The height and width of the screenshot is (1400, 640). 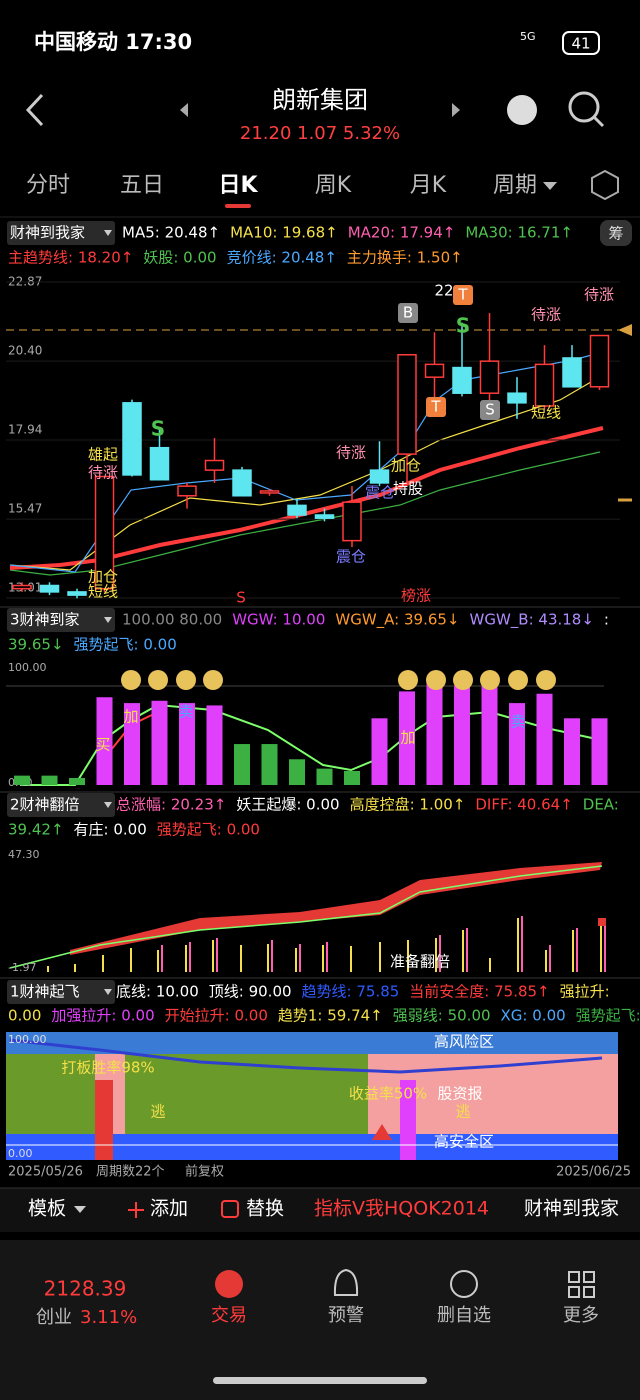 What do you see at coordinates (533, 1016) in the screenshot?
I see `indicator-value: XG: 0.00` at bounding box center [533, 1016].